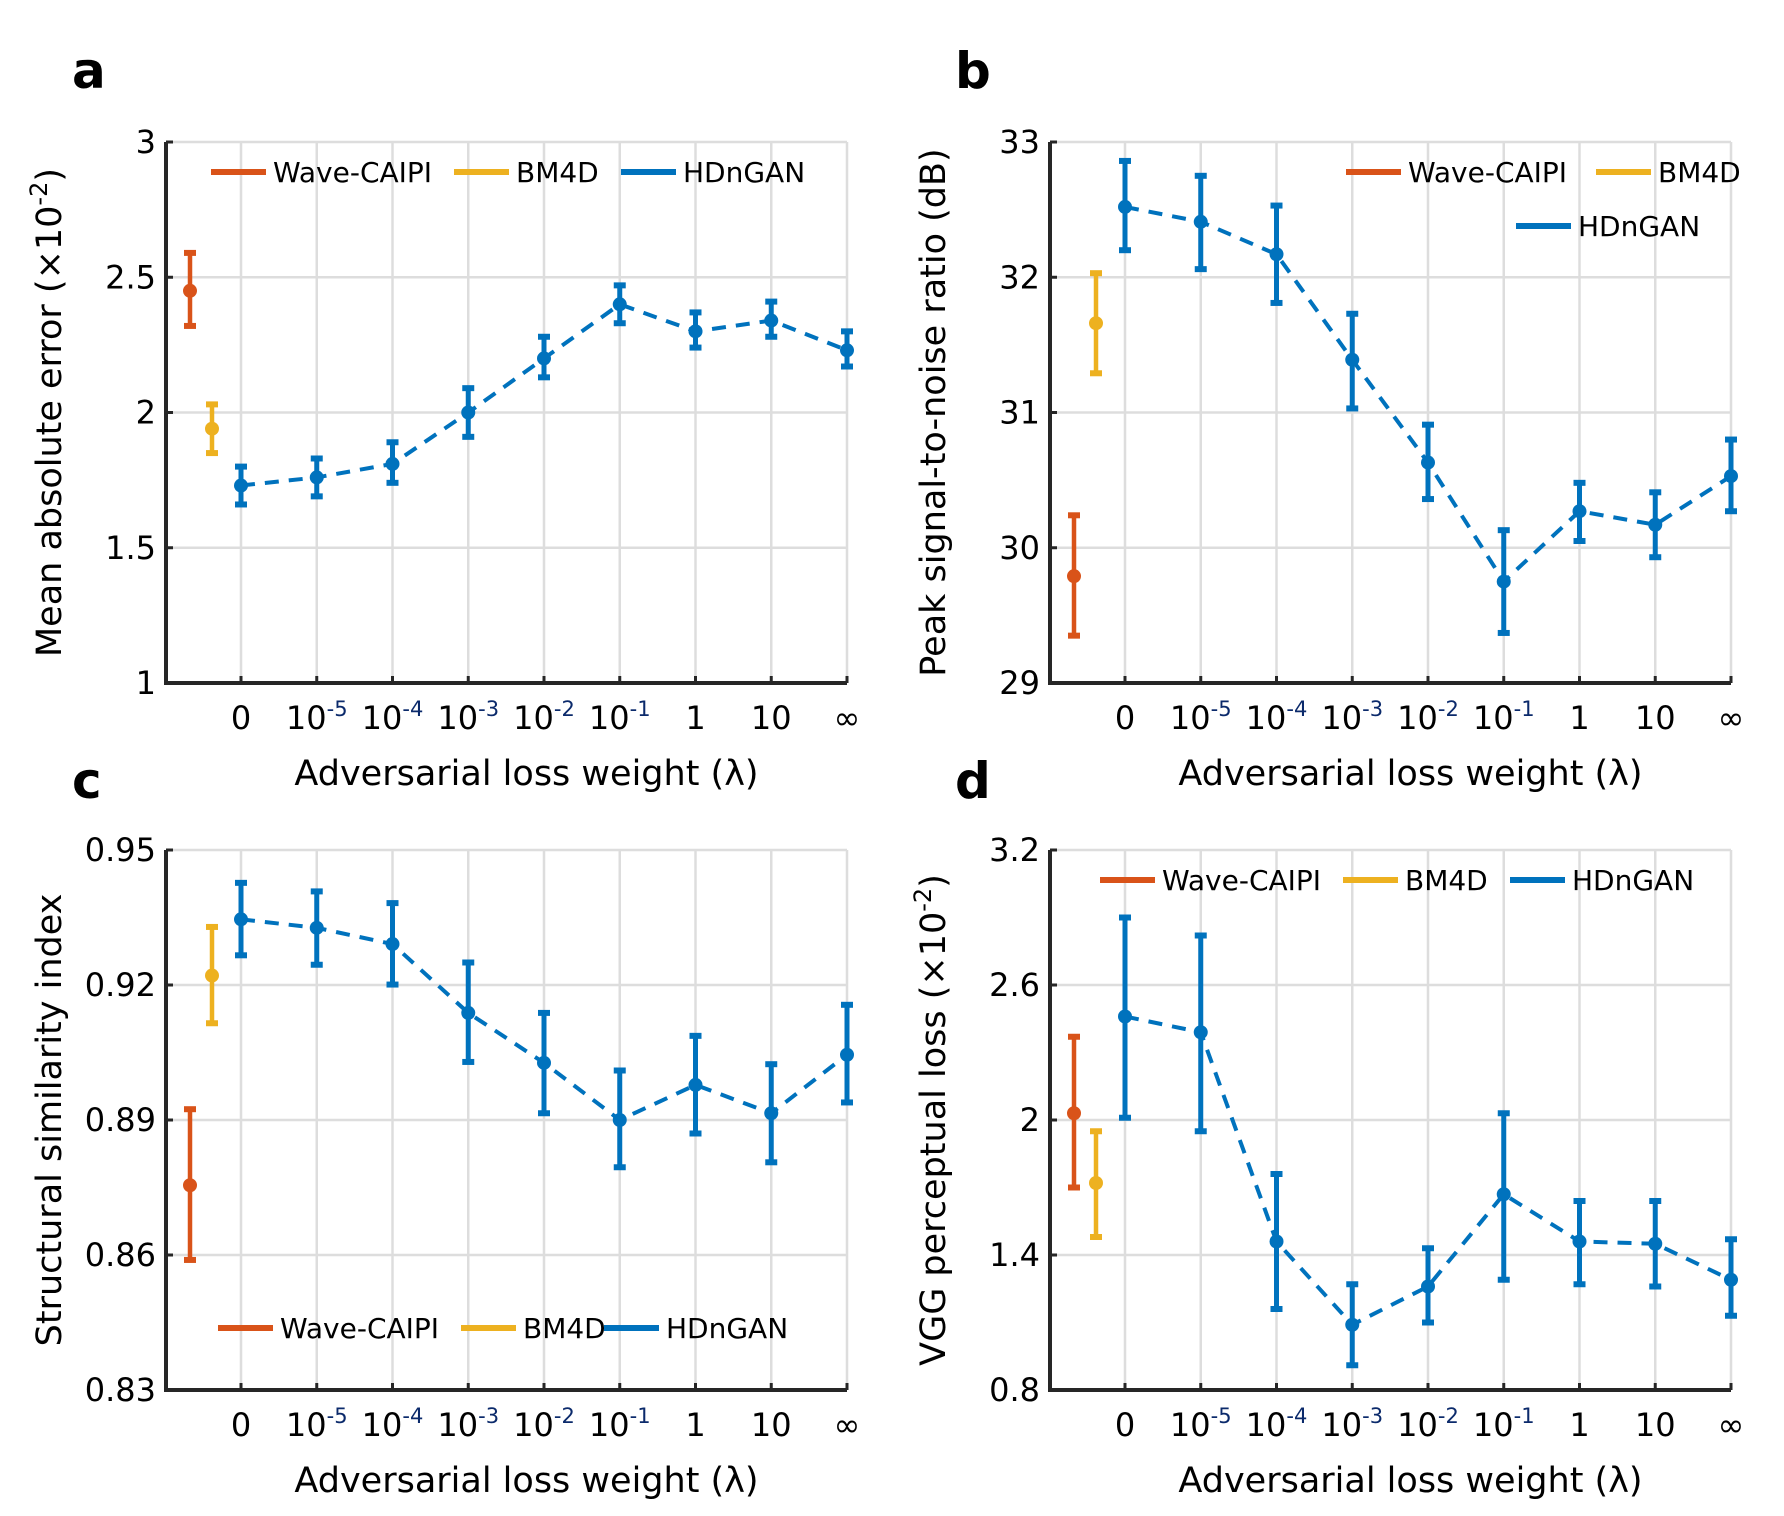 The height and width of the screenshot is (1516, 1784). What do you see at coordinates (130, 277) in the screenshot?
I see `y-tick-label: 2.5` at bounding box center [130, 277].